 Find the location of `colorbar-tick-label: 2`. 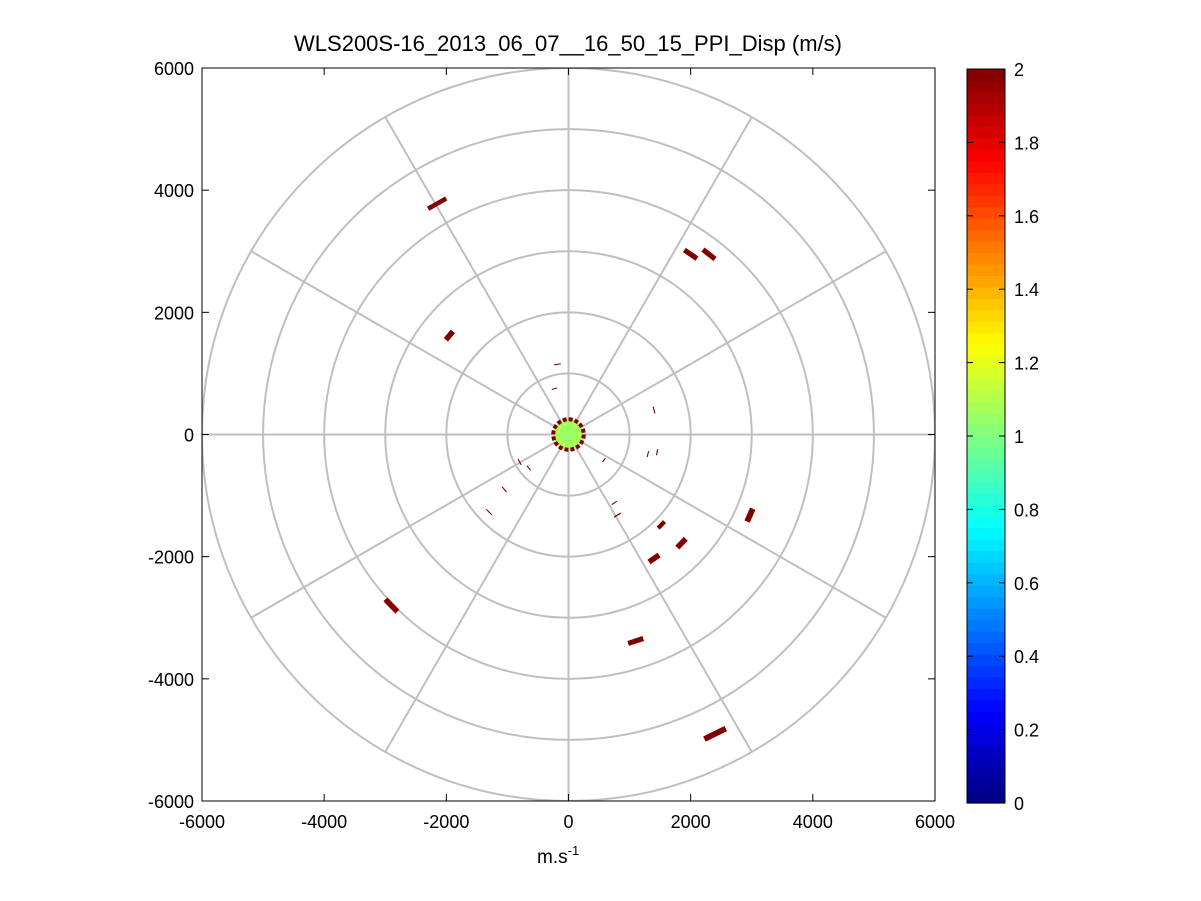

colorbar-tick-label: 2 is located at coordinates (1019, 70).